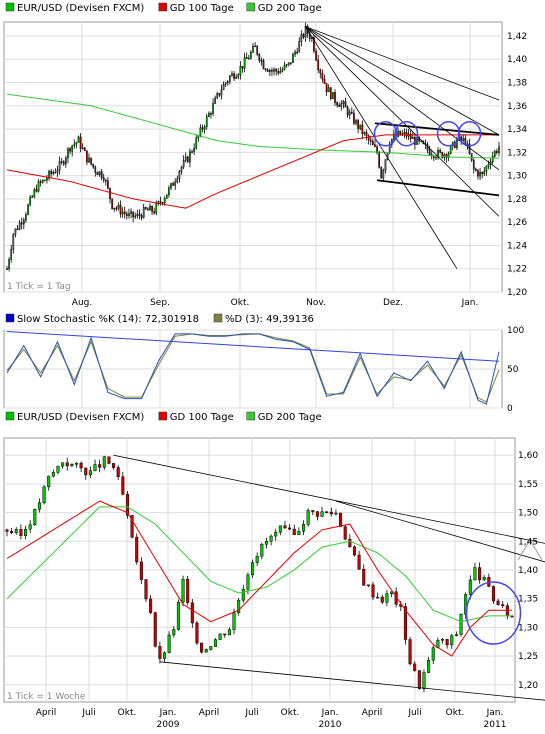  What do you see at coordinates (160, 303) in the screenshot?
I see `panel1-x-tick-label: Sep.` at bounding box center [160, 303].